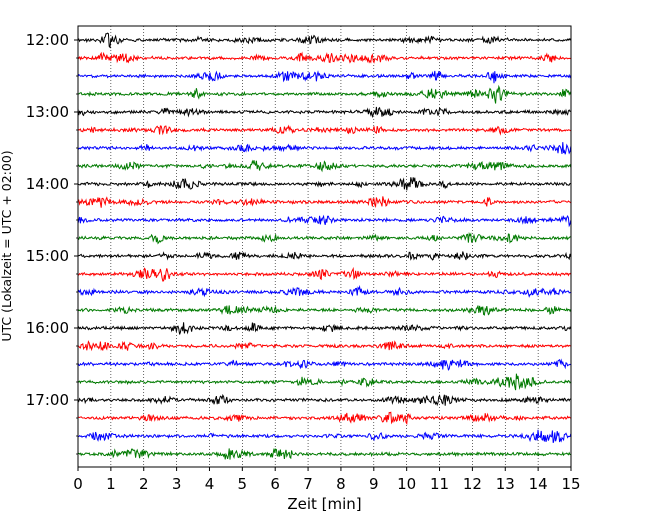 This screenshot has height=520, width=650. Describe the element at coordinates (144, 484) in the screenshot. I see `x-tick-label: 2` at that location.